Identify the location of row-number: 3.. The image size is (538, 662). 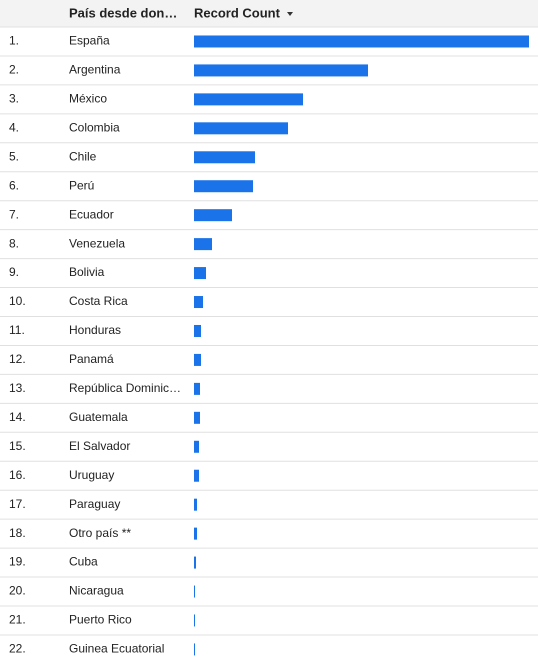
(14, 99).